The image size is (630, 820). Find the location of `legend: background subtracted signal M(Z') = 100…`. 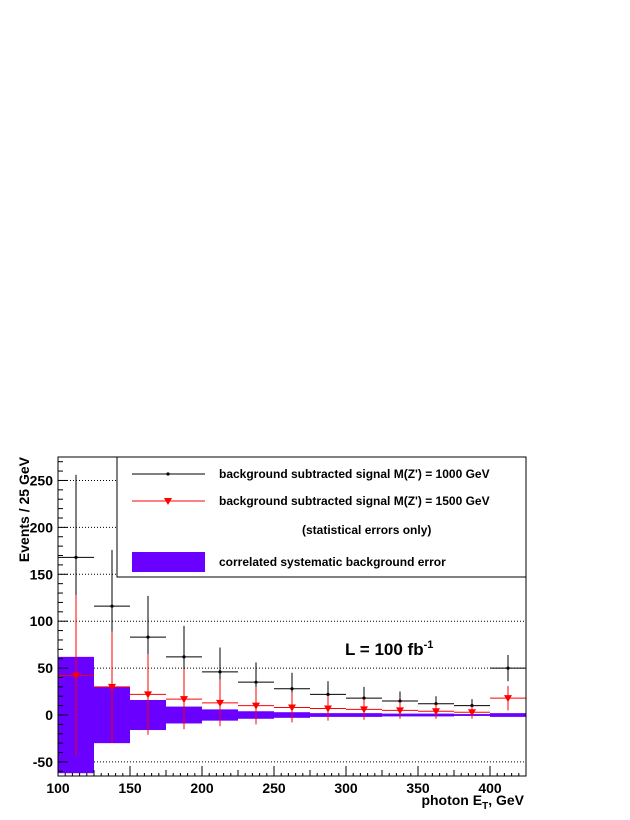

legend: background subtracted signal M(Z') = 100… is located at coordinates (321, 517).